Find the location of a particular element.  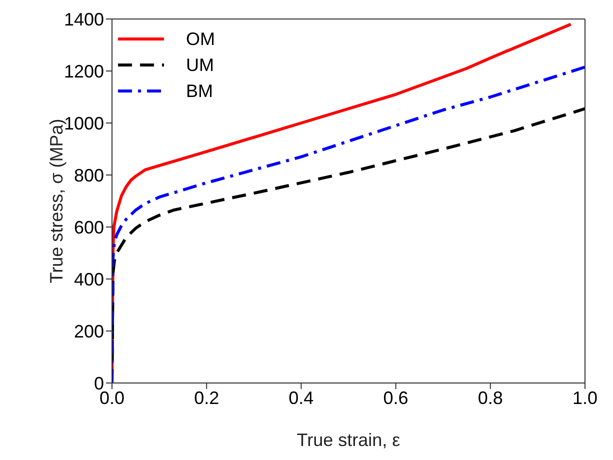

x-tick-label: 0.8 is located at coordinates (490, 398).